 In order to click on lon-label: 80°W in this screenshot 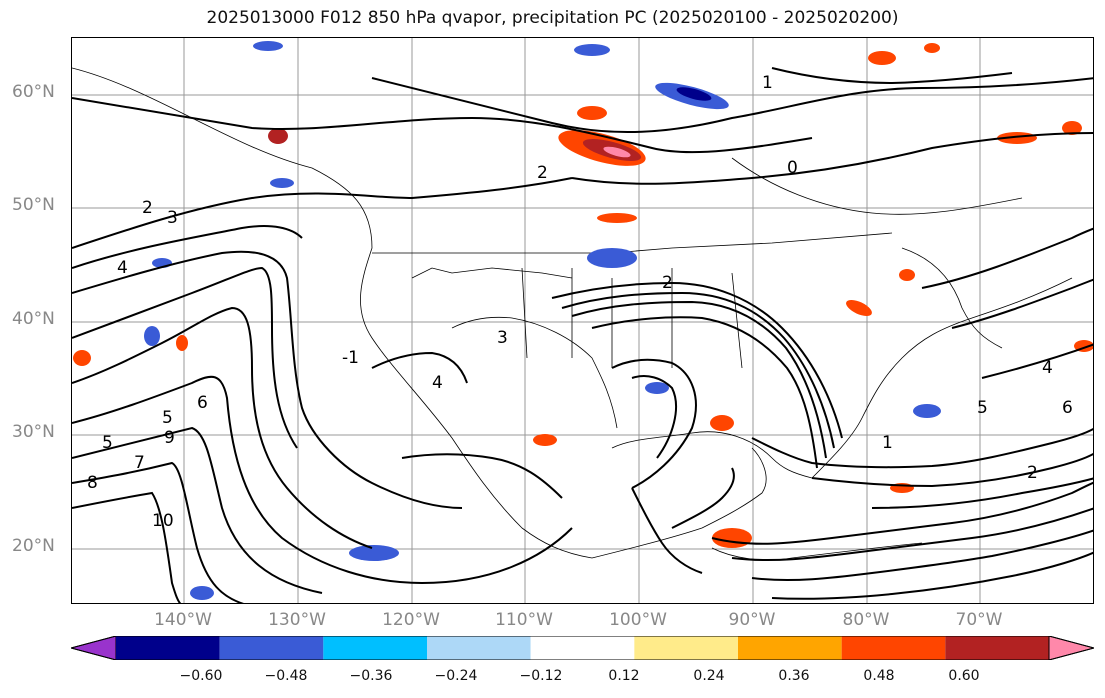, I will do `click(866, 620)`.